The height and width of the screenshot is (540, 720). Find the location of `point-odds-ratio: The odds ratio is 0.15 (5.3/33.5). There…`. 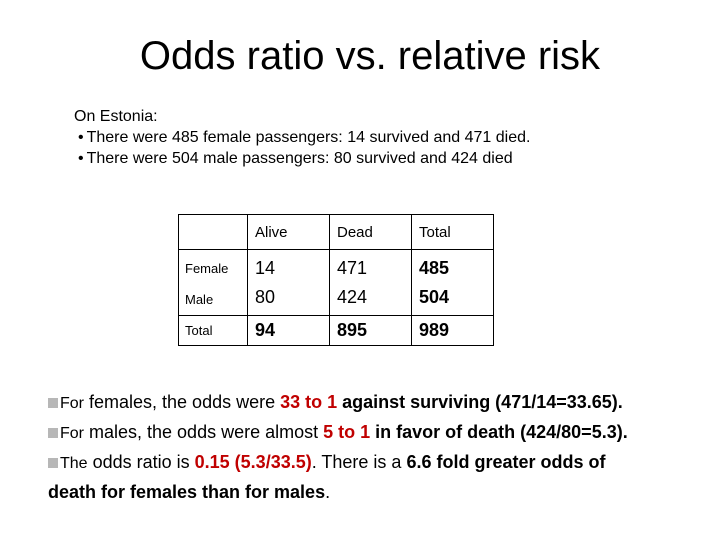

point-odds-ratio: The odds ratio is 0.15 (5.3/33.5). There… is located at coordinates (384, 463).